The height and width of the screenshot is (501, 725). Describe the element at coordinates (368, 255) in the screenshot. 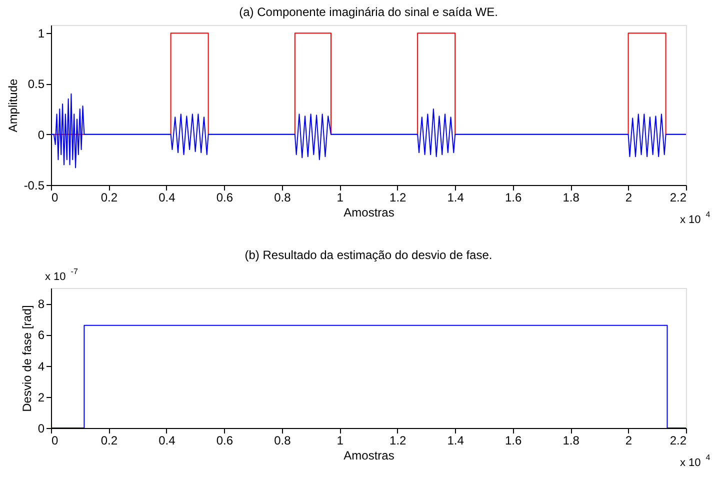

I see `chart-title: (b) Resultado da estimação do desvio de fase.` at that location.